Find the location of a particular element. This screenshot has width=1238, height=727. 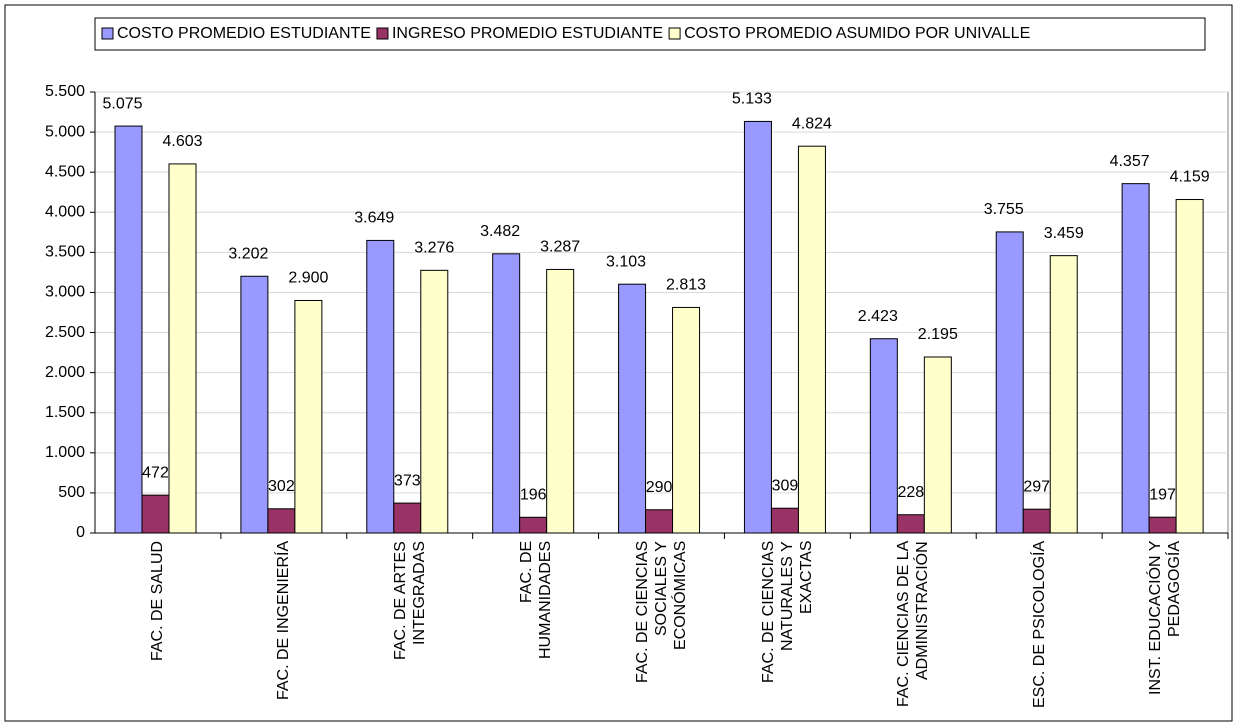

y-tick-label: 500 is located at coordinates (71, 492).